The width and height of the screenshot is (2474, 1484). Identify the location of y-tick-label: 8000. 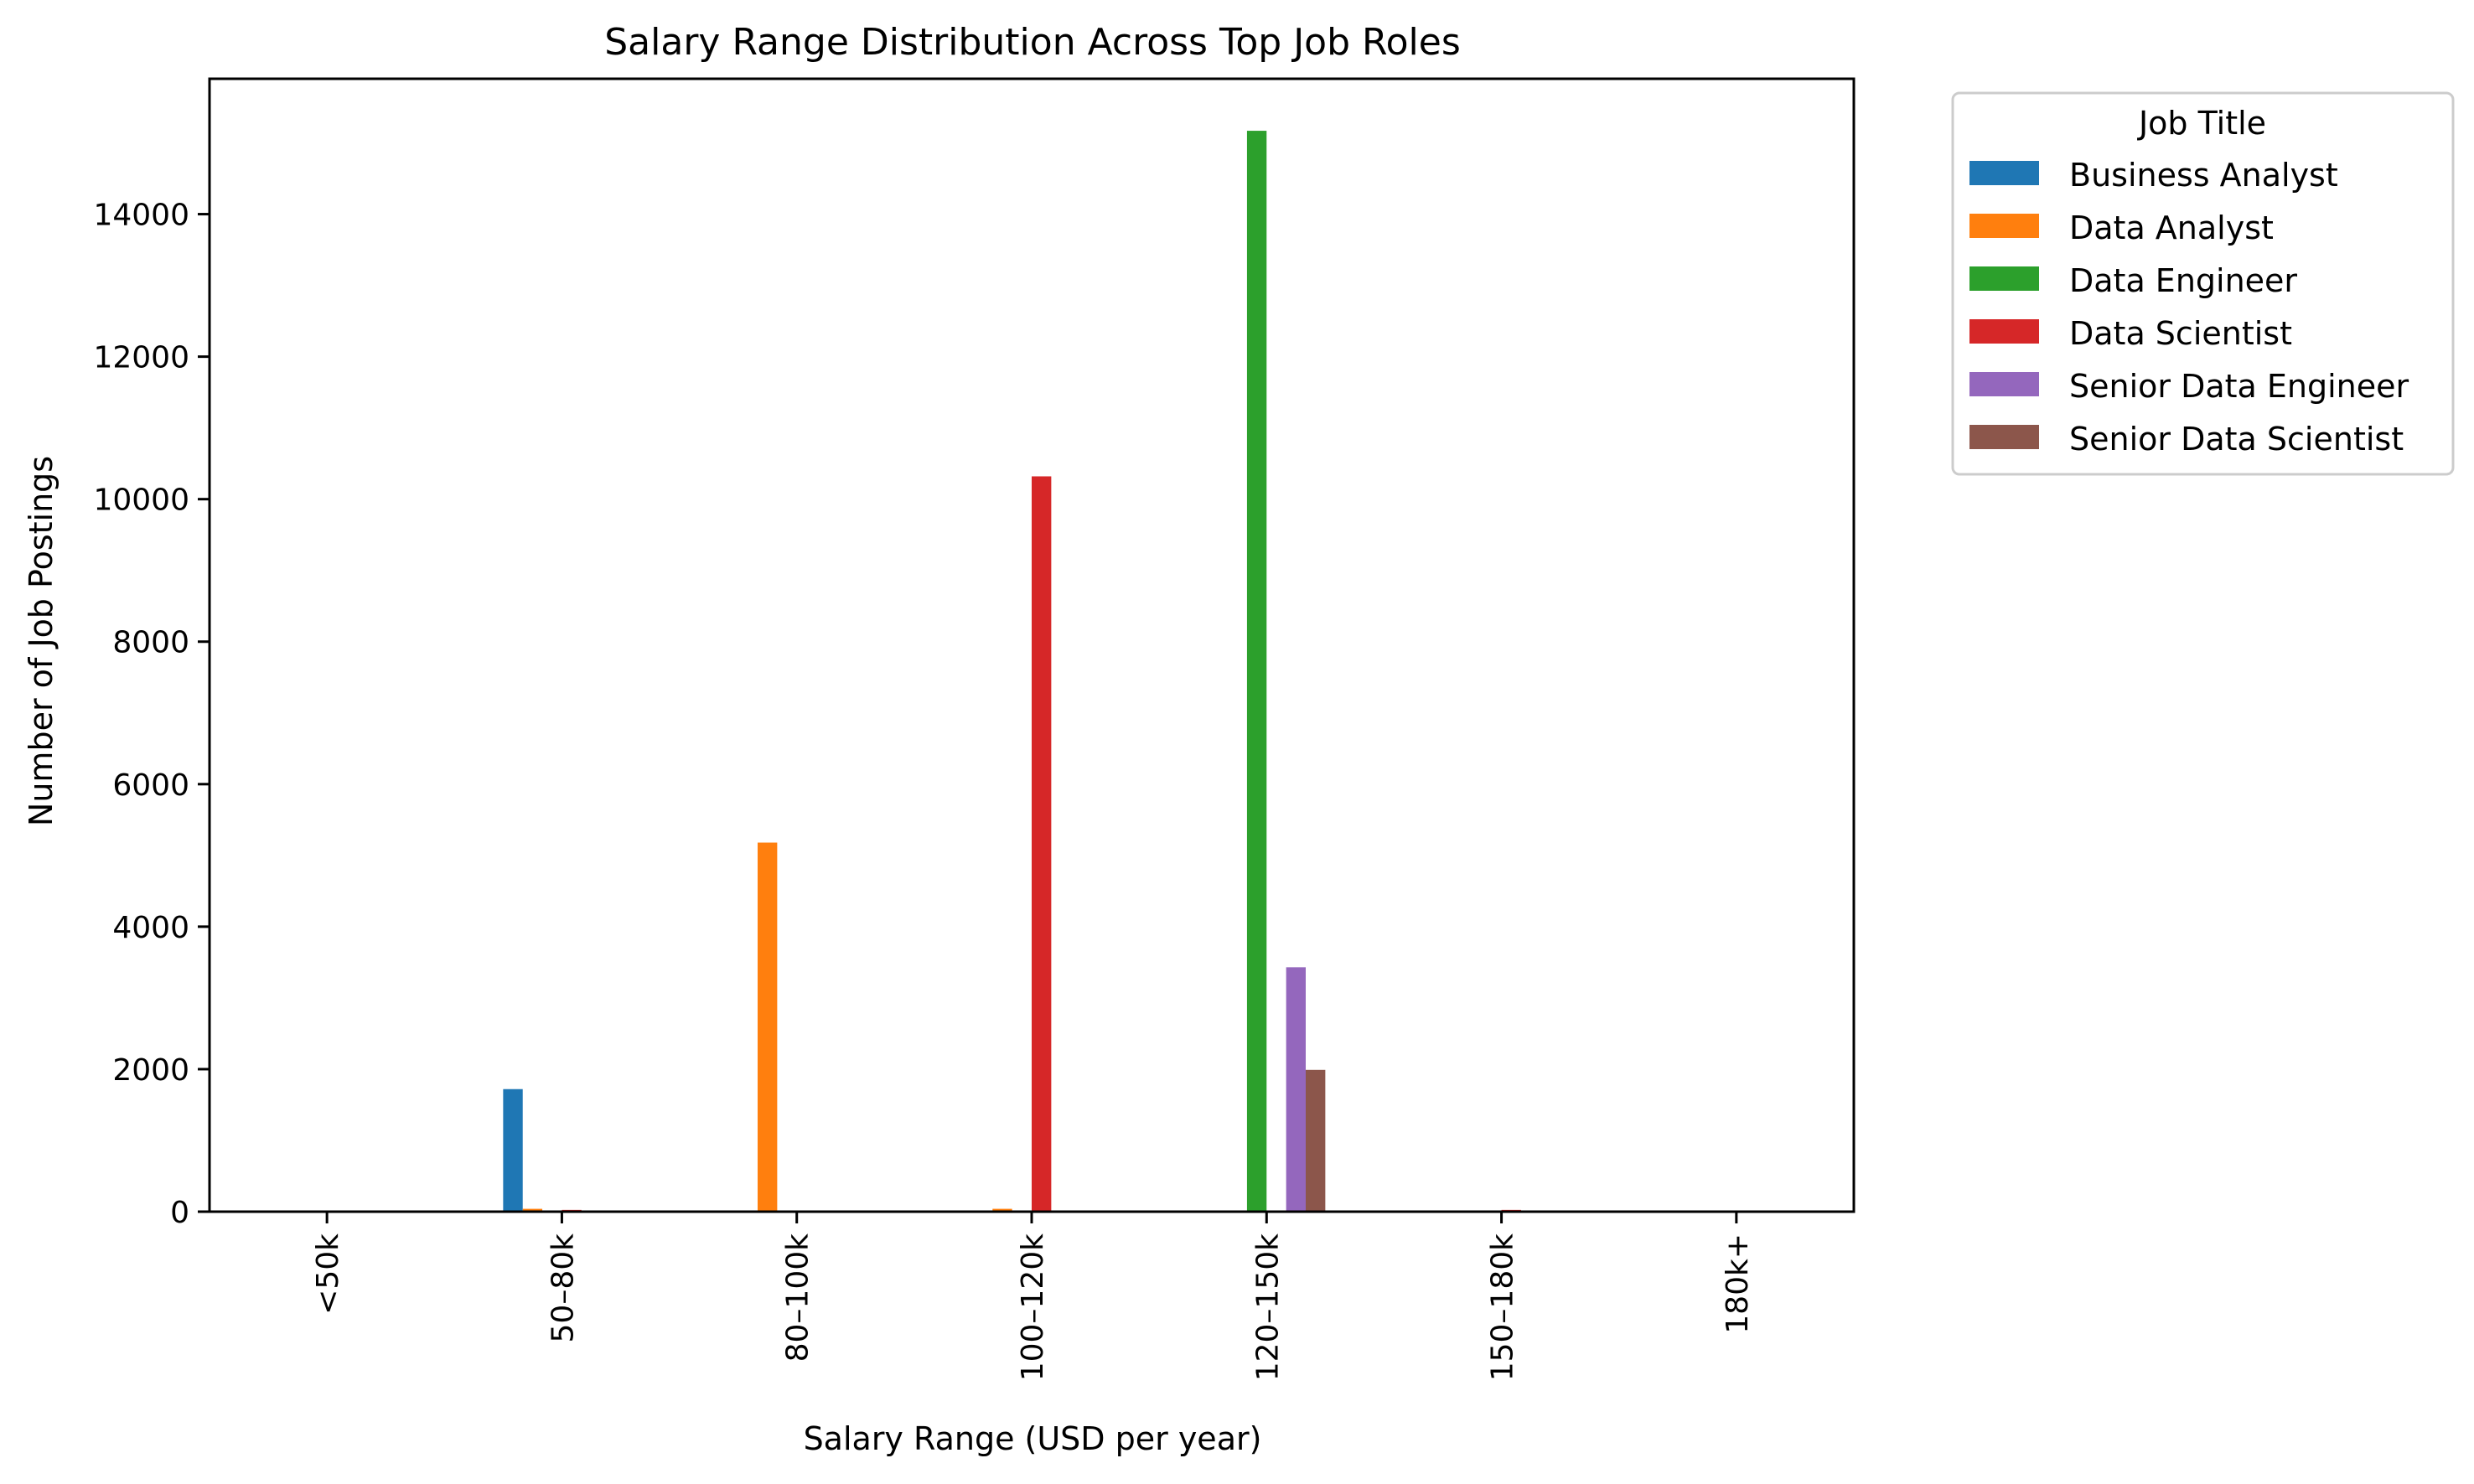
(150, 643).